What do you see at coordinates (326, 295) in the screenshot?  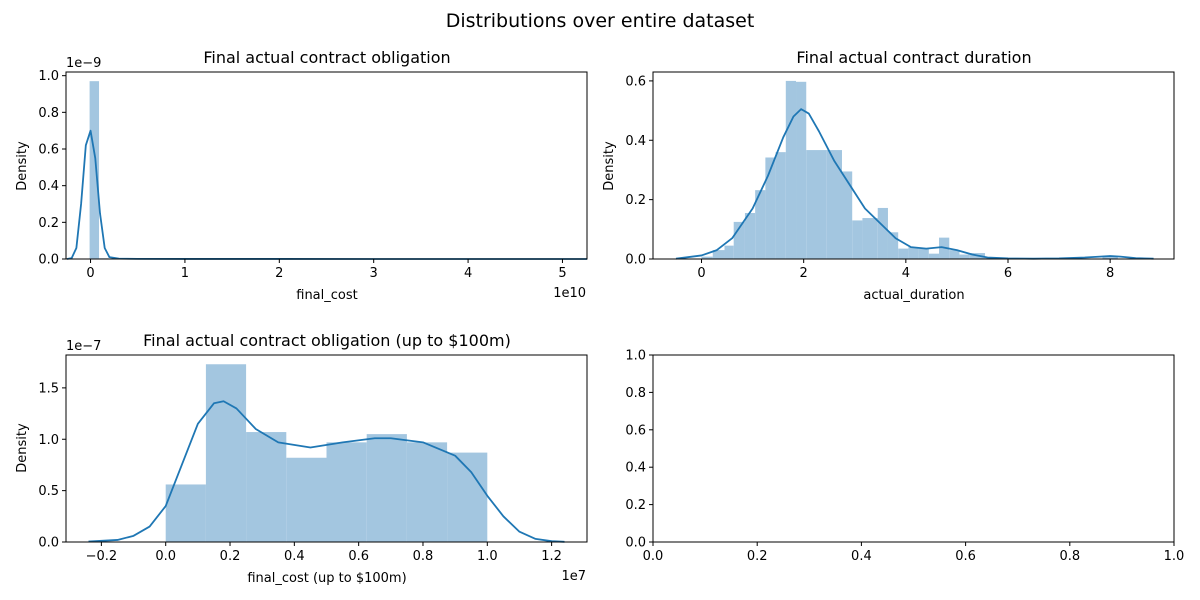 I see `x-axis-label: final_cost` at bounding box center [326, 295].